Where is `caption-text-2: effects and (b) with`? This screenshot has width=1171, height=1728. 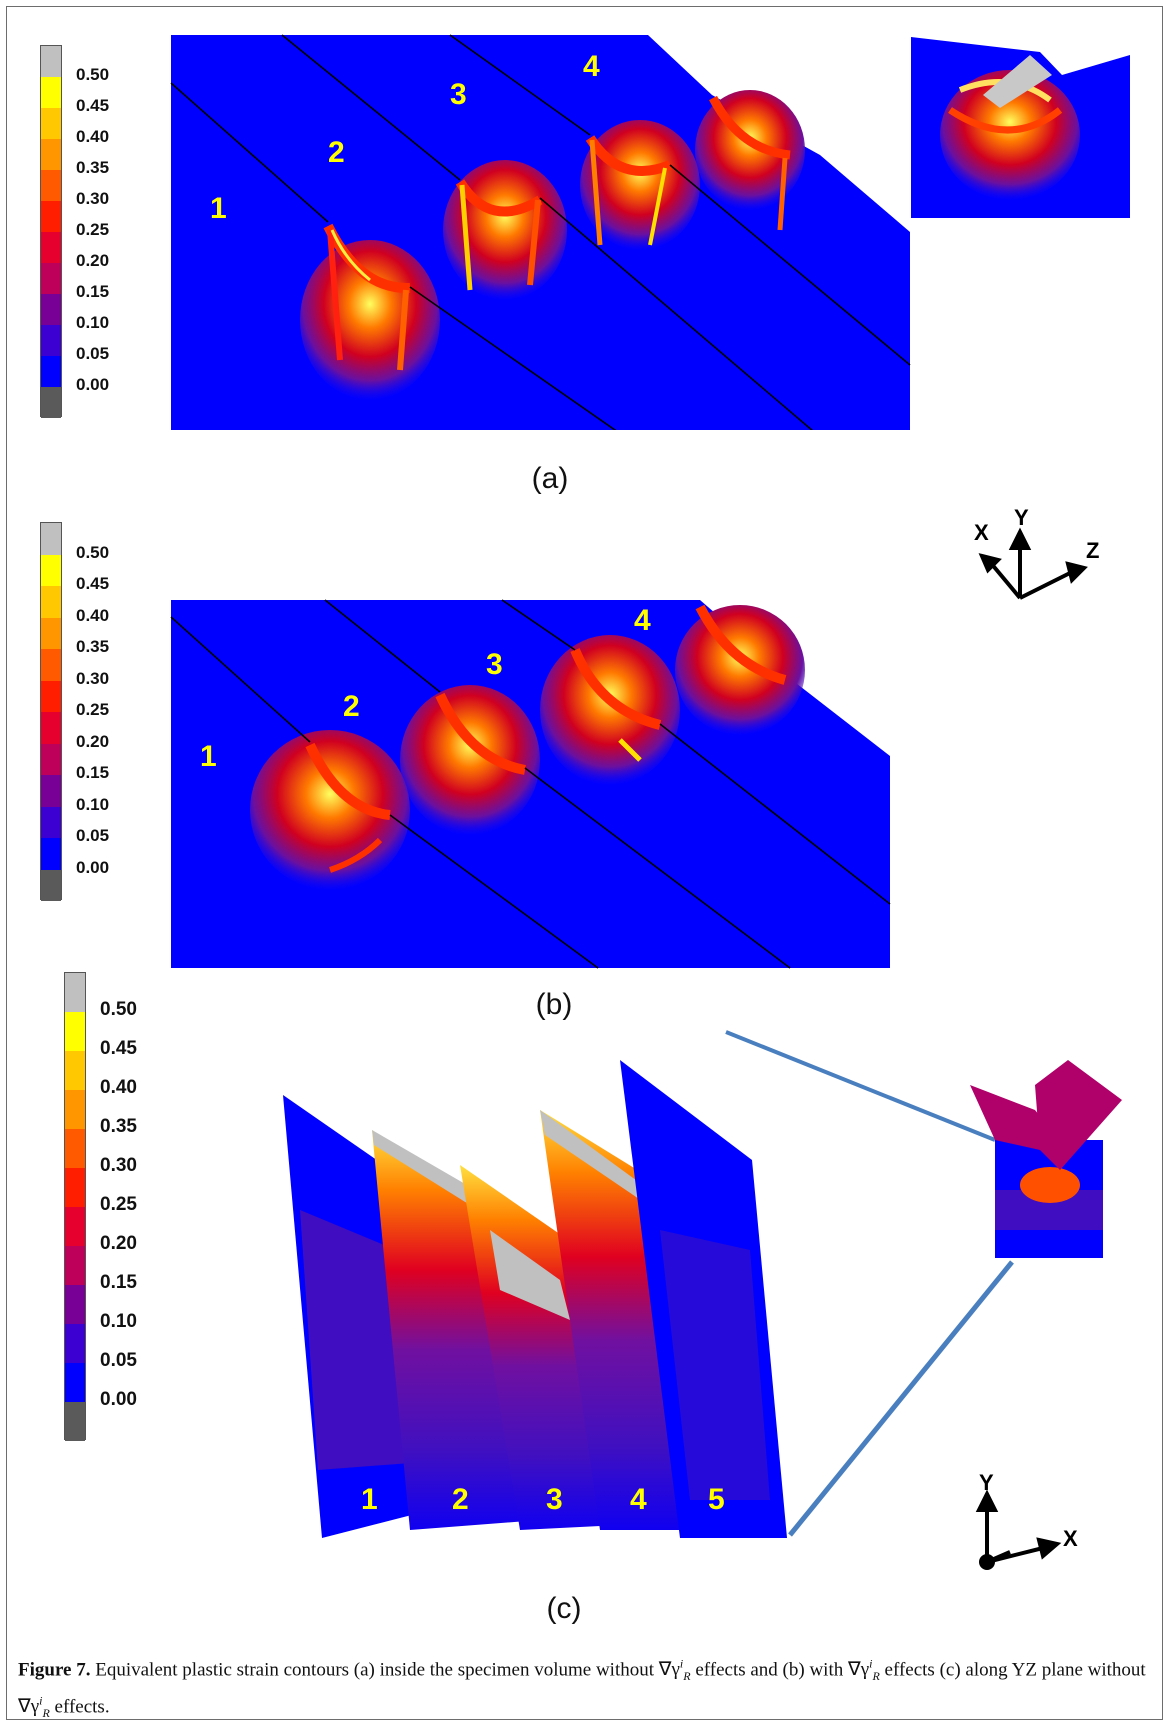 caption-text-2: effects and (b) with is located at coordinates (769, 1670).